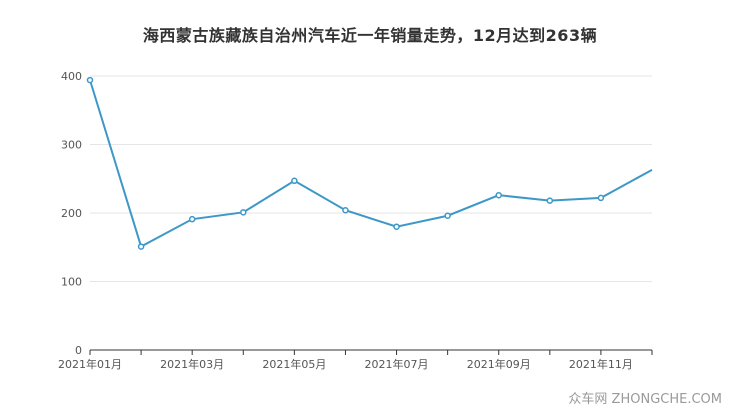  Describe the element at coordinates (397, 364) in the screenshot. I see `x-tick-label: 2021年07月` at that location.